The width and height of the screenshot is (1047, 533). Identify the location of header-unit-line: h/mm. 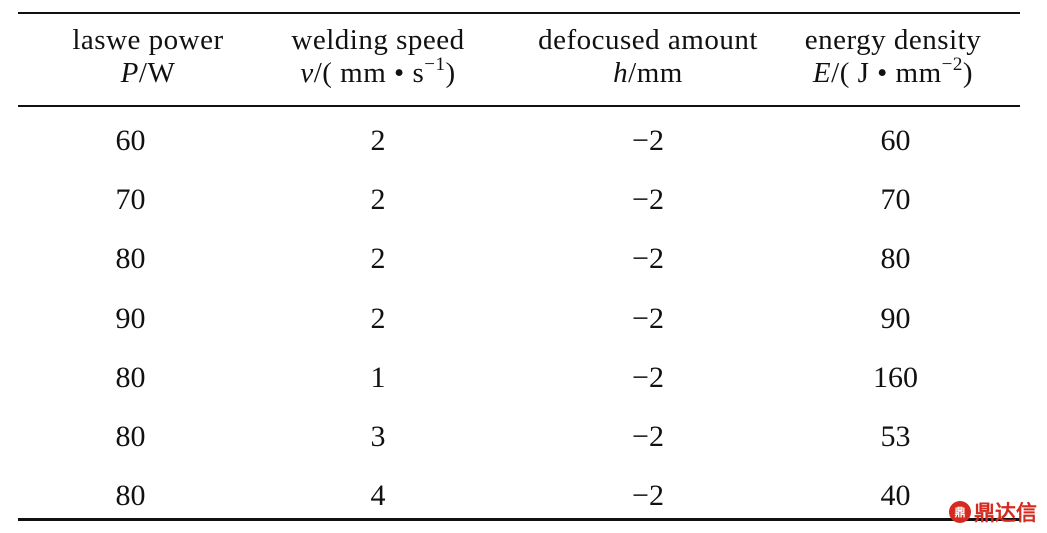
(648, 73).